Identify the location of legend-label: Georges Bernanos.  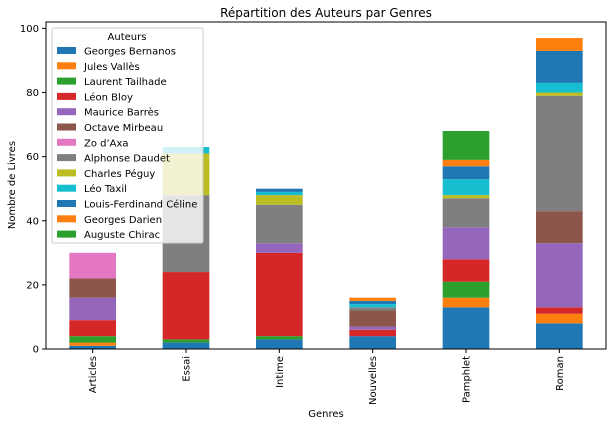
(130, 52).